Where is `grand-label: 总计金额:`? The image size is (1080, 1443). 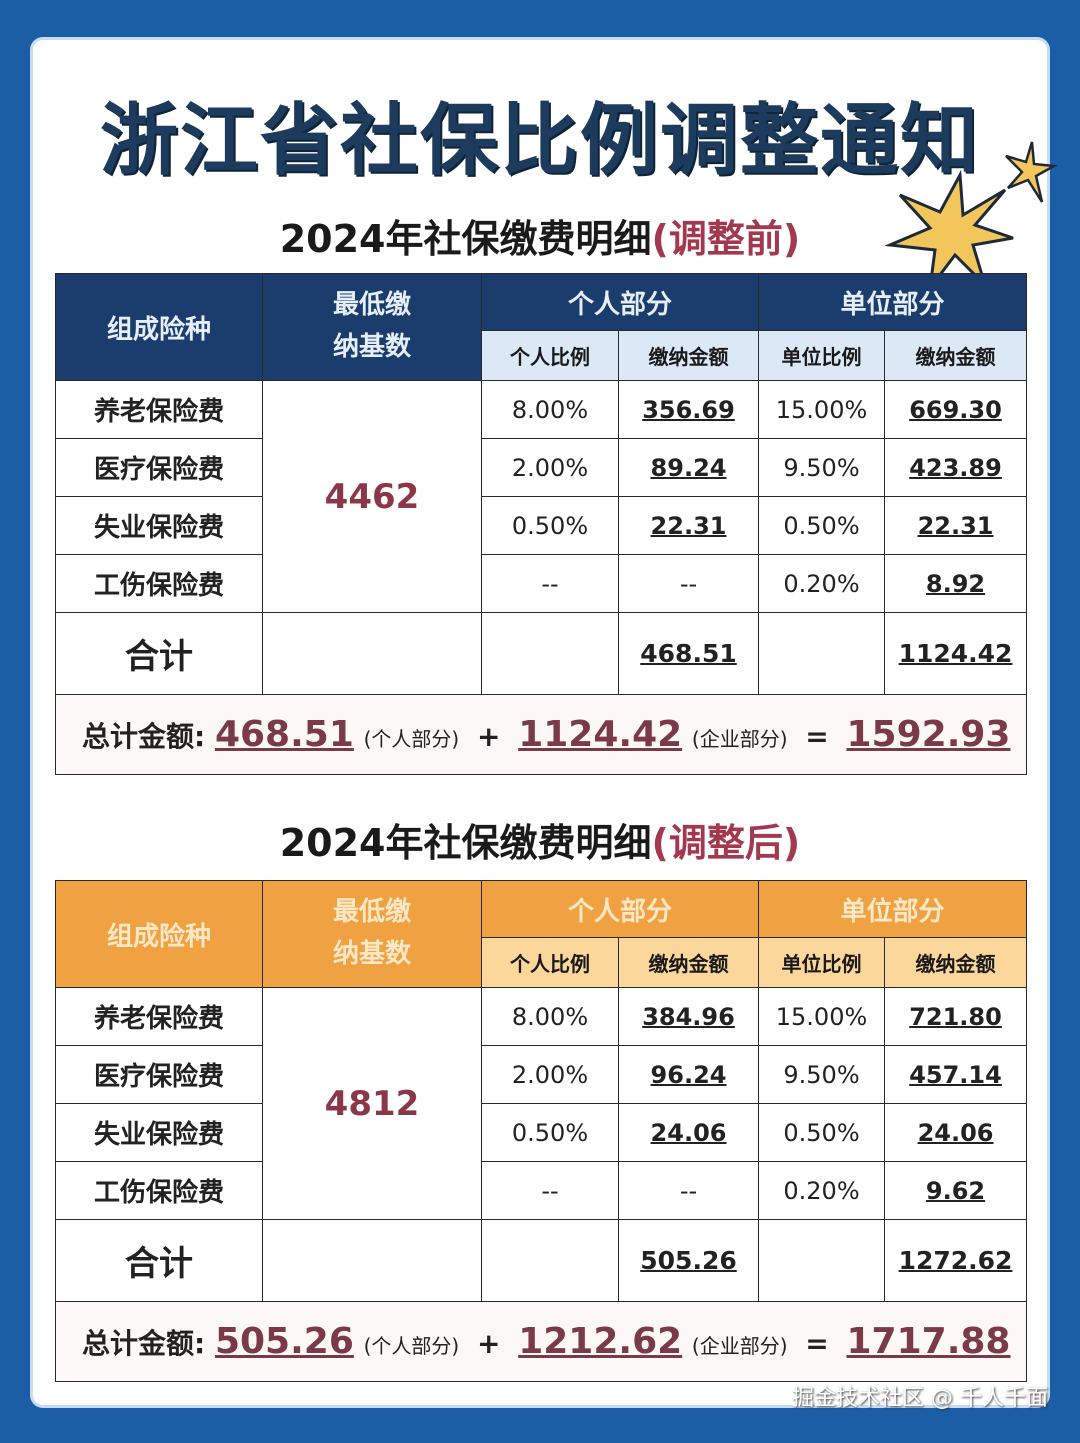
grand-label: 总计金额: is located at coordinates (144, 736).